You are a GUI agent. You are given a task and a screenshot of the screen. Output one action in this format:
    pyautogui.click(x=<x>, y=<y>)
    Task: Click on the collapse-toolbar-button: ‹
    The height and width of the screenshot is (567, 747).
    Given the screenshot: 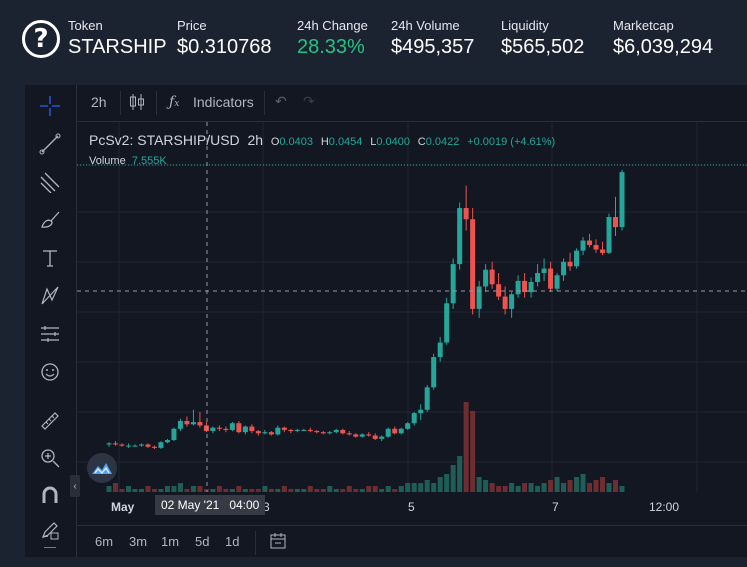 What is the action you would take?
    pyautogui.click(x=75, y=486)
    